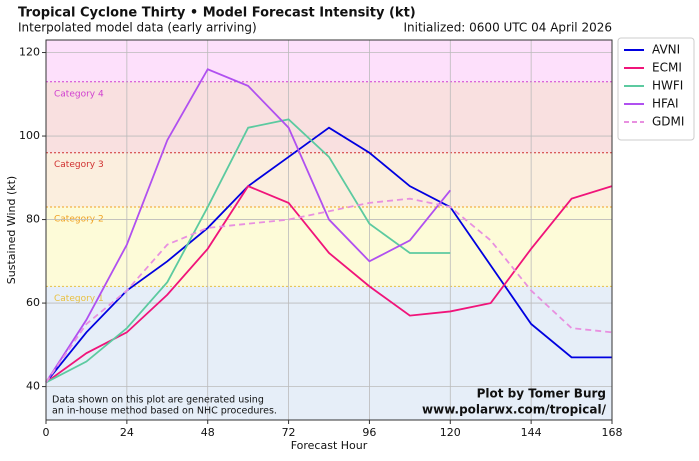 The height and width of the screenshot is (461, 699). What do you see at coordinates (33, 386) in the screenshot?
I see `y-tick-label: 40` at bounding box center [33, 386].